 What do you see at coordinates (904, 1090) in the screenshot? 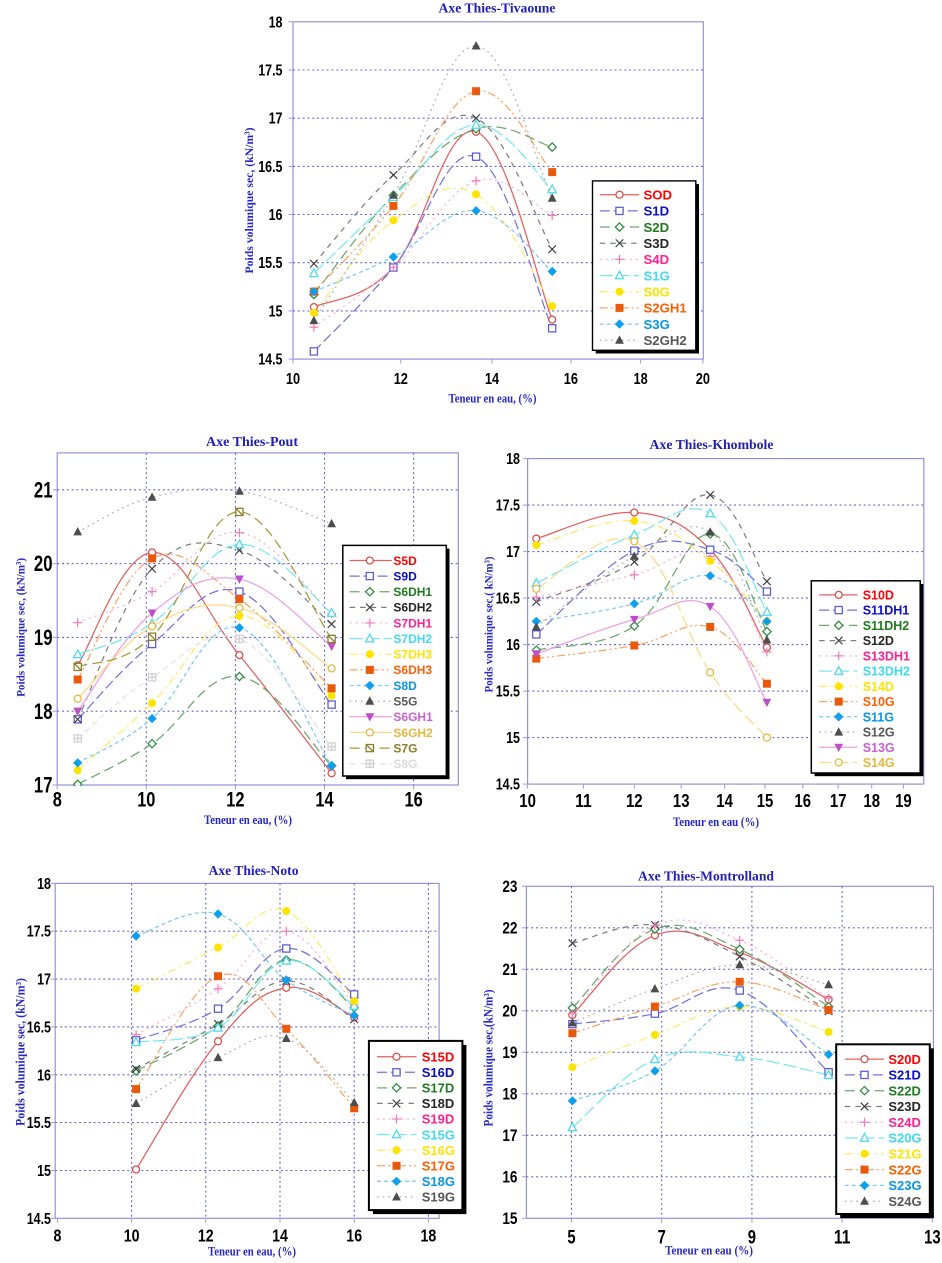
I see `svg-text: S22D` at bounding box center [904, 1090].